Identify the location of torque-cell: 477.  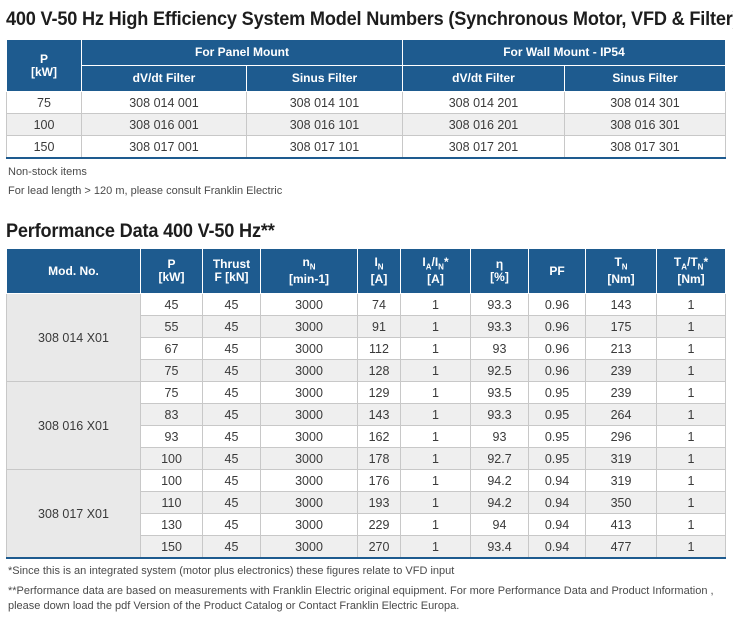
(621, 547).